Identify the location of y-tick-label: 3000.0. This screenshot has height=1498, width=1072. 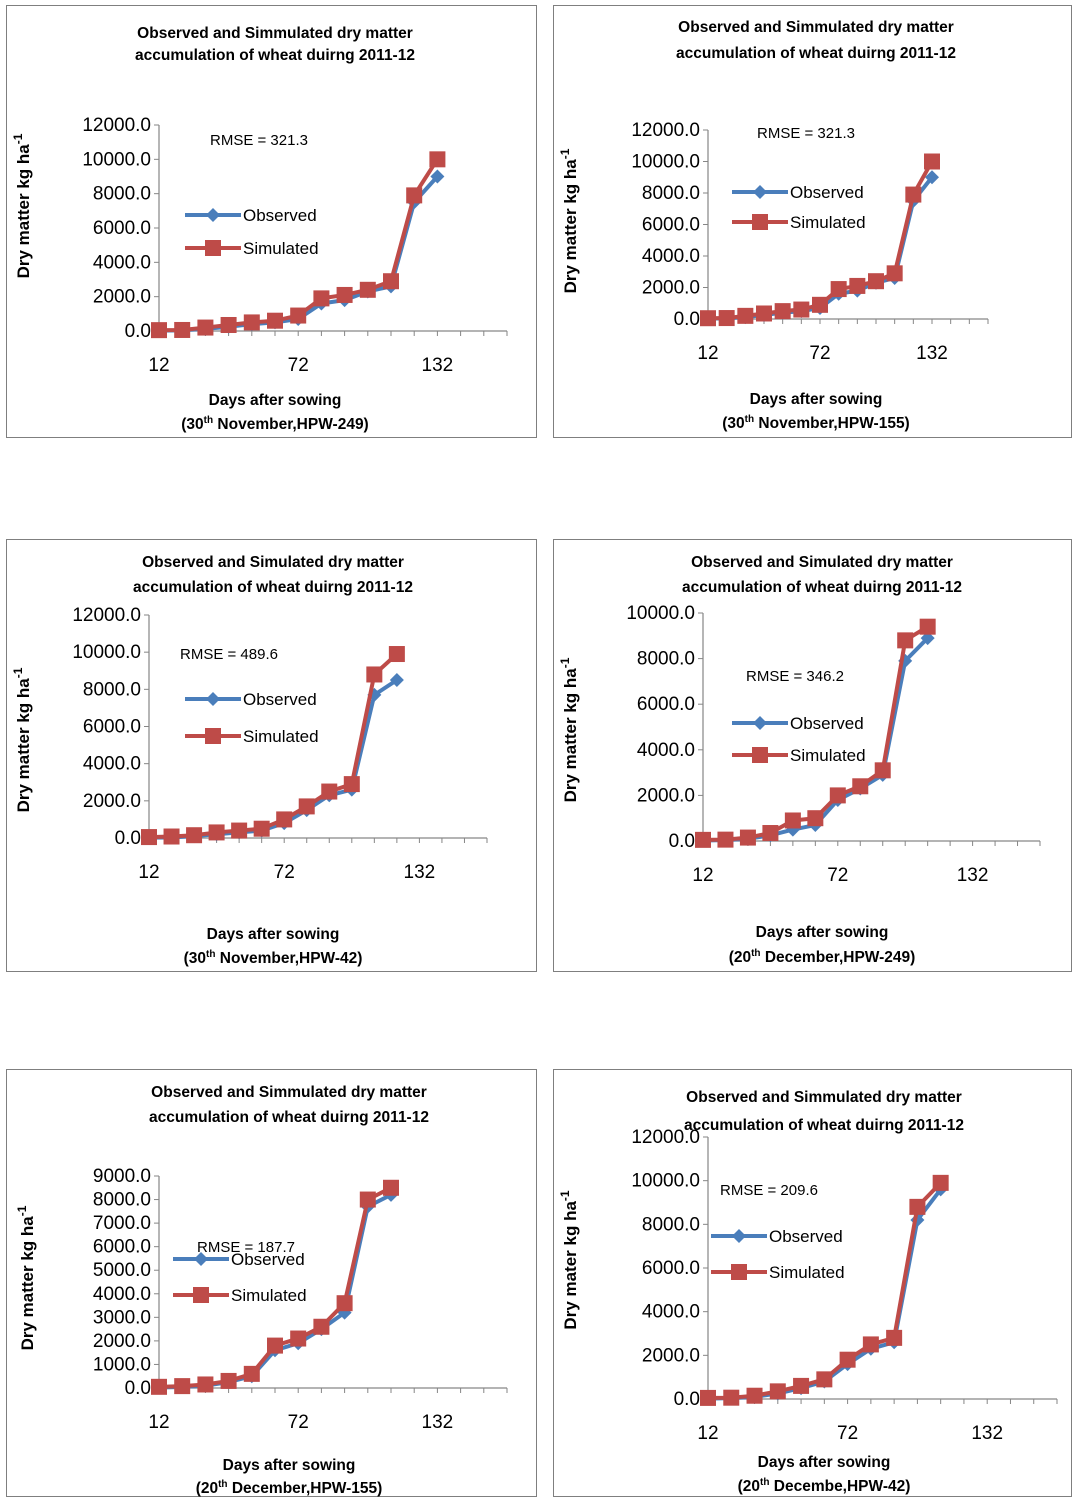
(122, 1317).